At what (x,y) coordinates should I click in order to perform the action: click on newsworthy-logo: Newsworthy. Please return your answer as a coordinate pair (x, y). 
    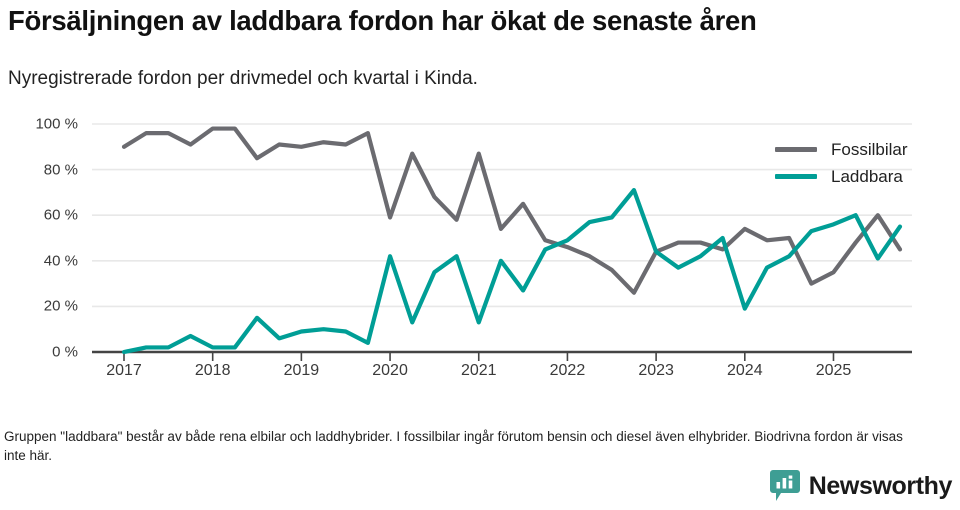
    Looking at the image, I should click on (861, 486).